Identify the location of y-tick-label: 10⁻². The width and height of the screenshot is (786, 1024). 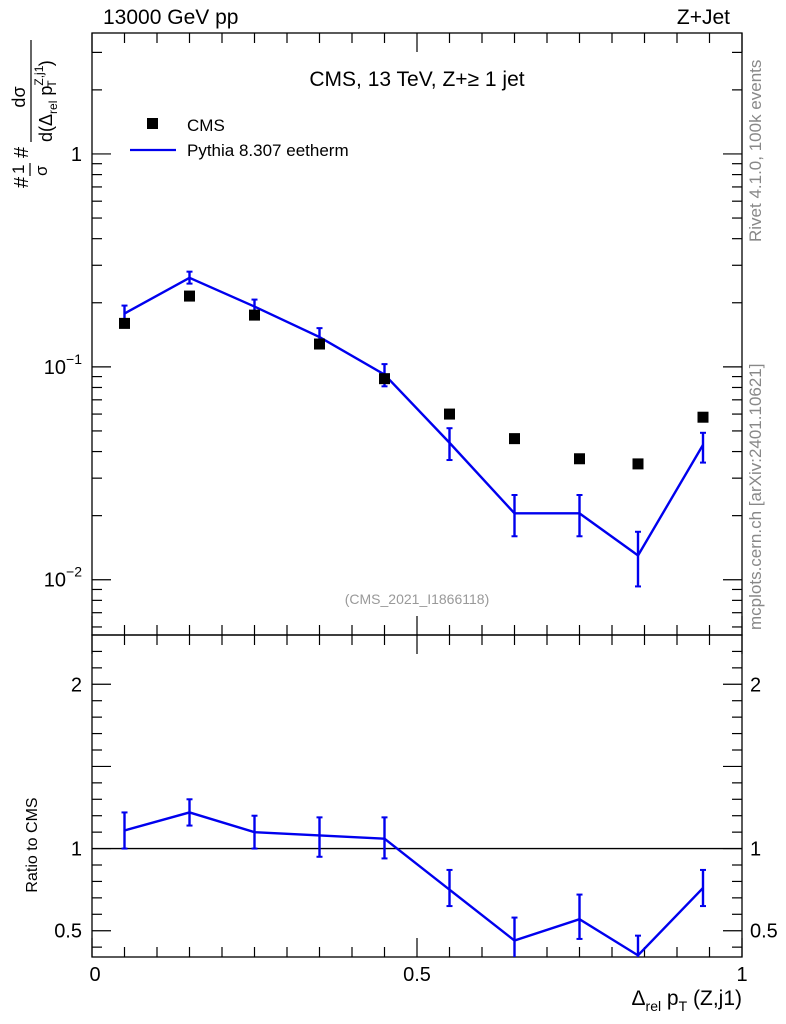
(63, 578).